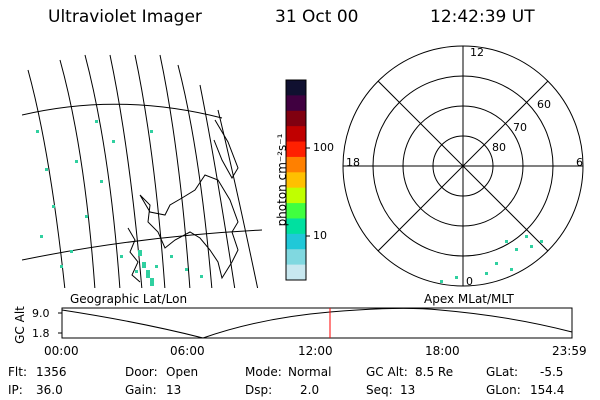 This screenshot has height=400, width=600. Describe the element at coordinates (499, 147) in the screenshot. I see `polar-lat-80: 80` at that location.